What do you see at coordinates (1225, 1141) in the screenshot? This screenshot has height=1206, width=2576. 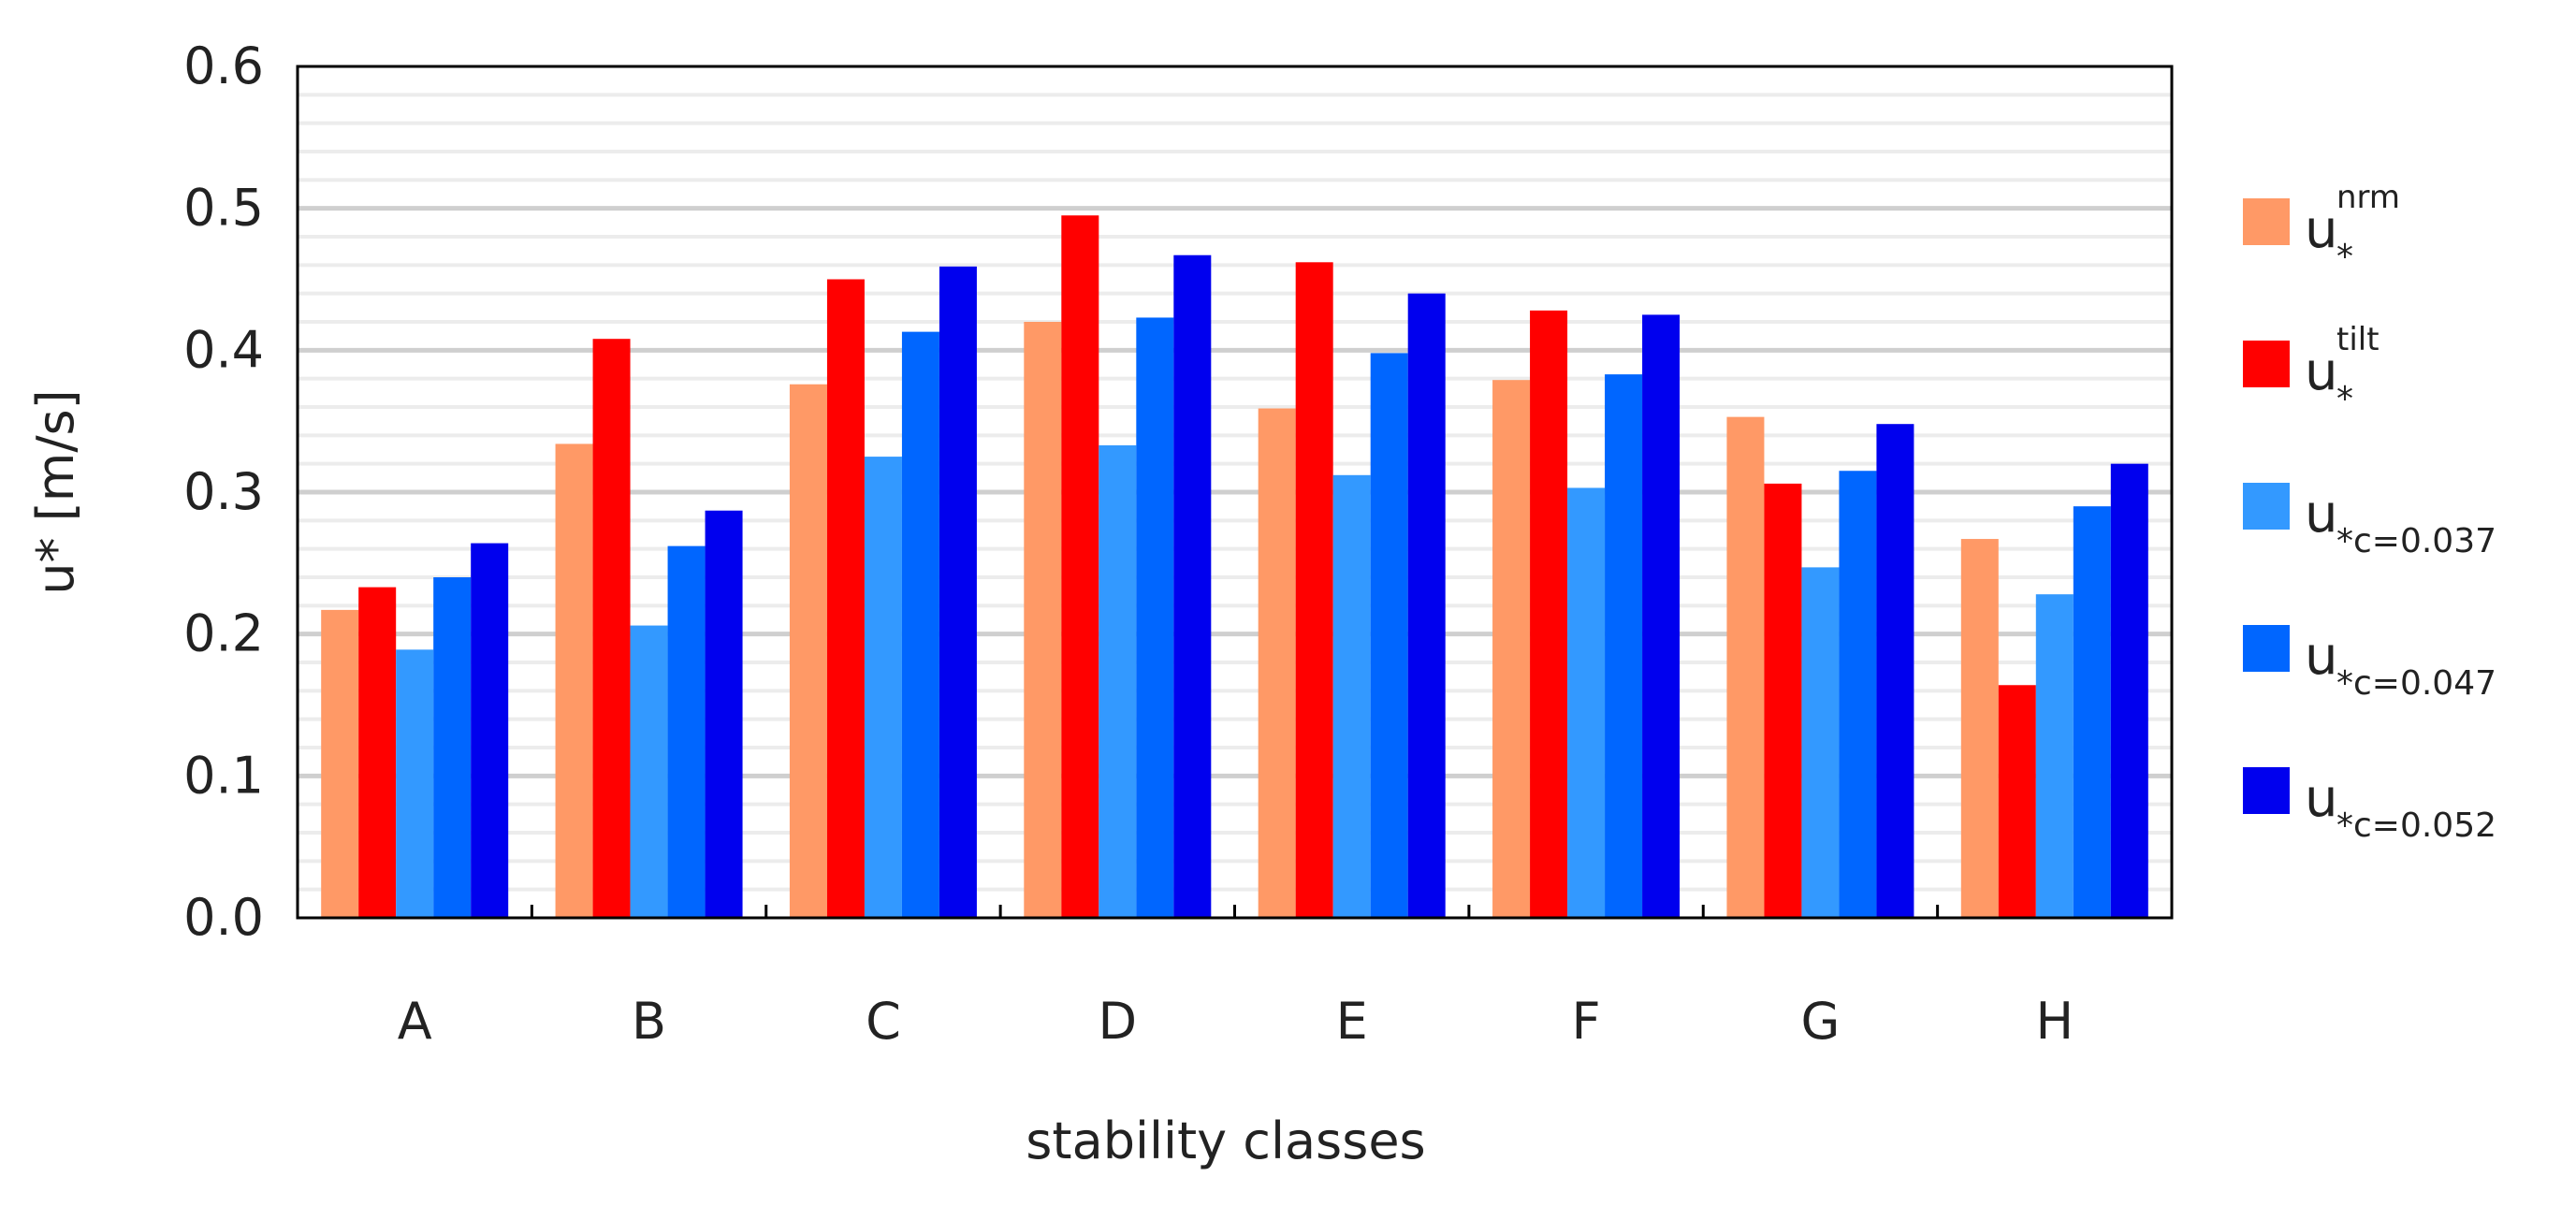 I see `x-axis-label: stability classes` at bounding box center [1225, 1141].